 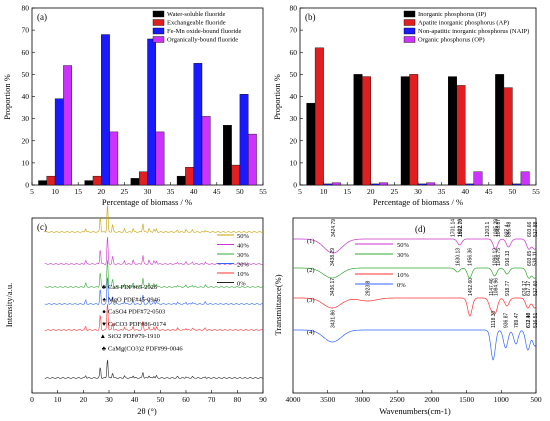 I want to click on d-peak-label: 676.17, so click(x=525, y=288).